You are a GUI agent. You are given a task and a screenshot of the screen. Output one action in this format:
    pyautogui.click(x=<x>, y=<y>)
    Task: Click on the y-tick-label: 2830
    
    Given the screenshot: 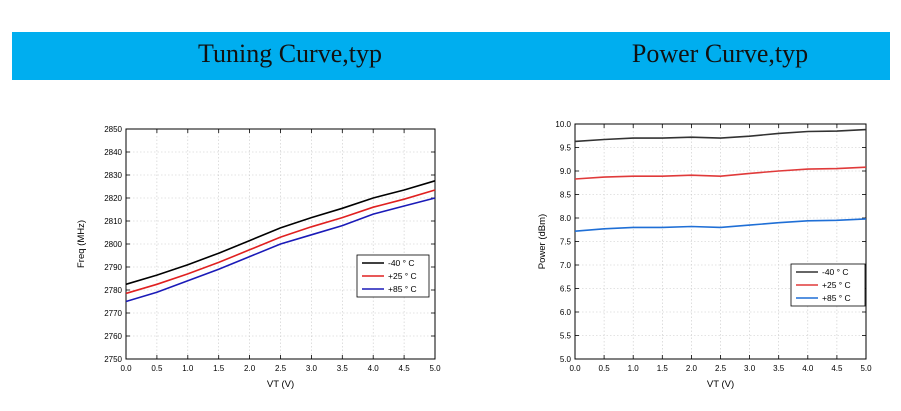 What is the action you would take?
    pyautogui.click(x=113, y=175)
    